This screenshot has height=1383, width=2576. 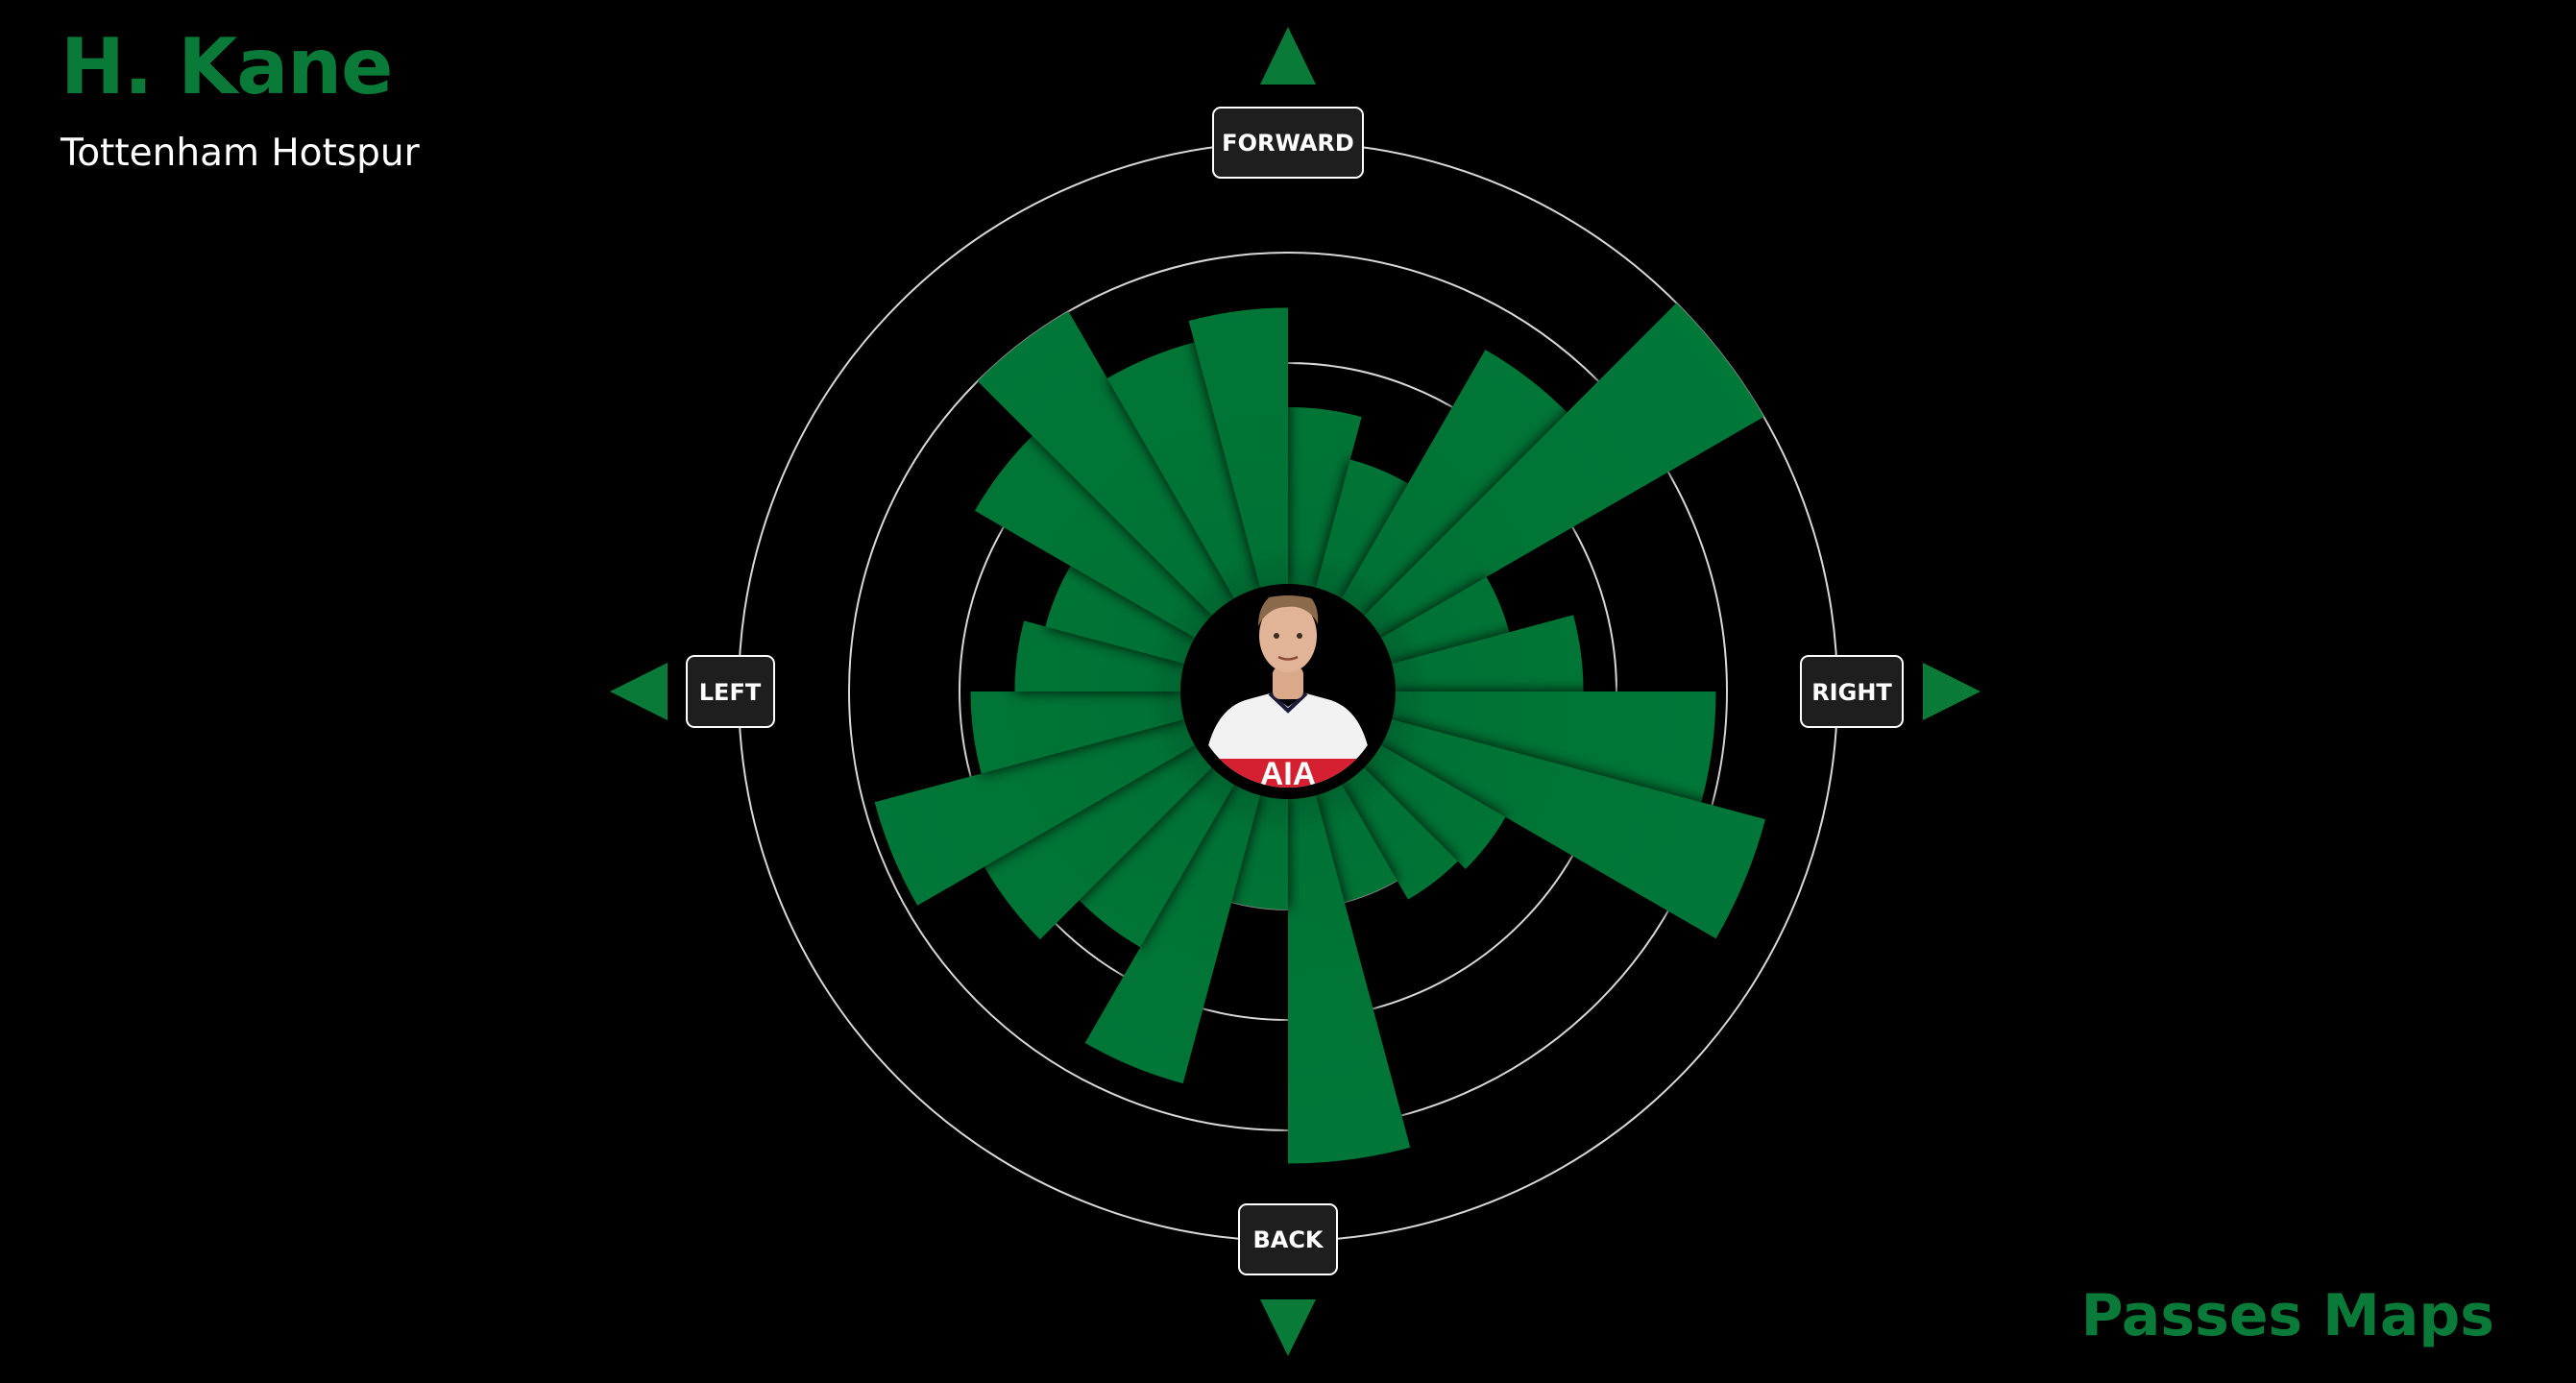 What do you see at coordinates (1349, 978) in the screenshot?
I see `pass-bar-165deg` at bounding box center [1349, 978].